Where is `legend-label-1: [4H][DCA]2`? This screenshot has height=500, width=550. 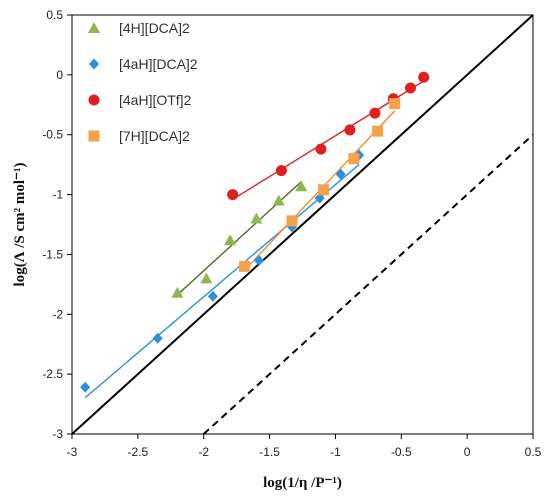 legend-label-1: [4H][DCA]2 is located at coordinates (154, 28).